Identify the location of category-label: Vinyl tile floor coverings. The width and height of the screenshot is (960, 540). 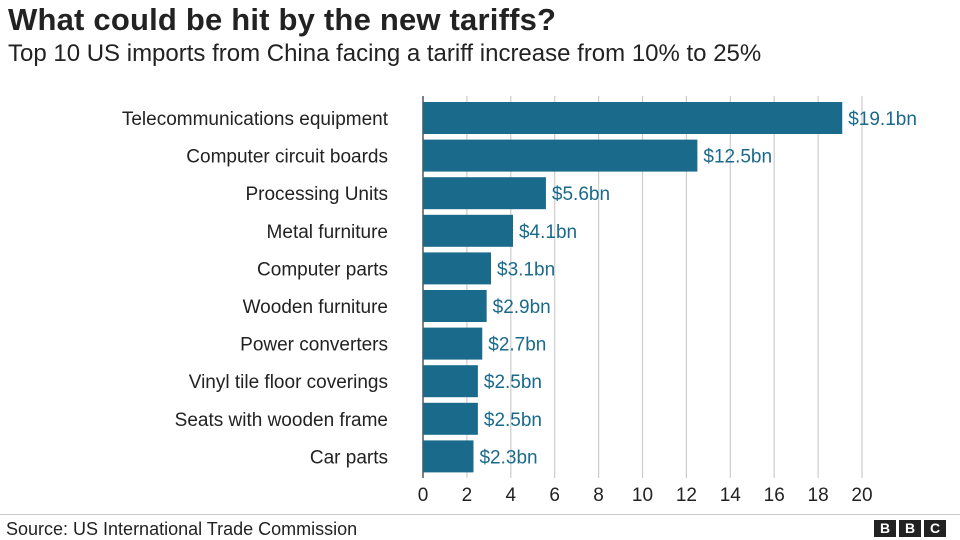
(288, 382).